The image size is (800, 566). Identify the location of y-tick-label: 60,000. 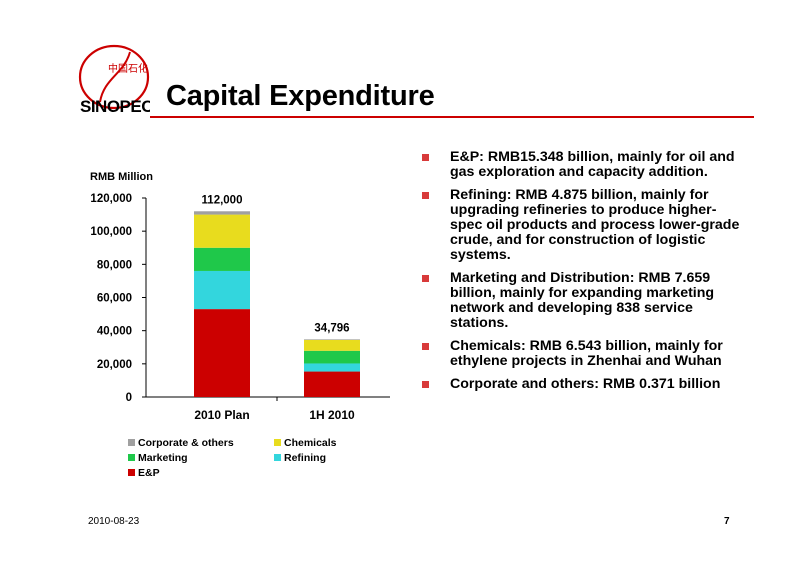
(114, 299).